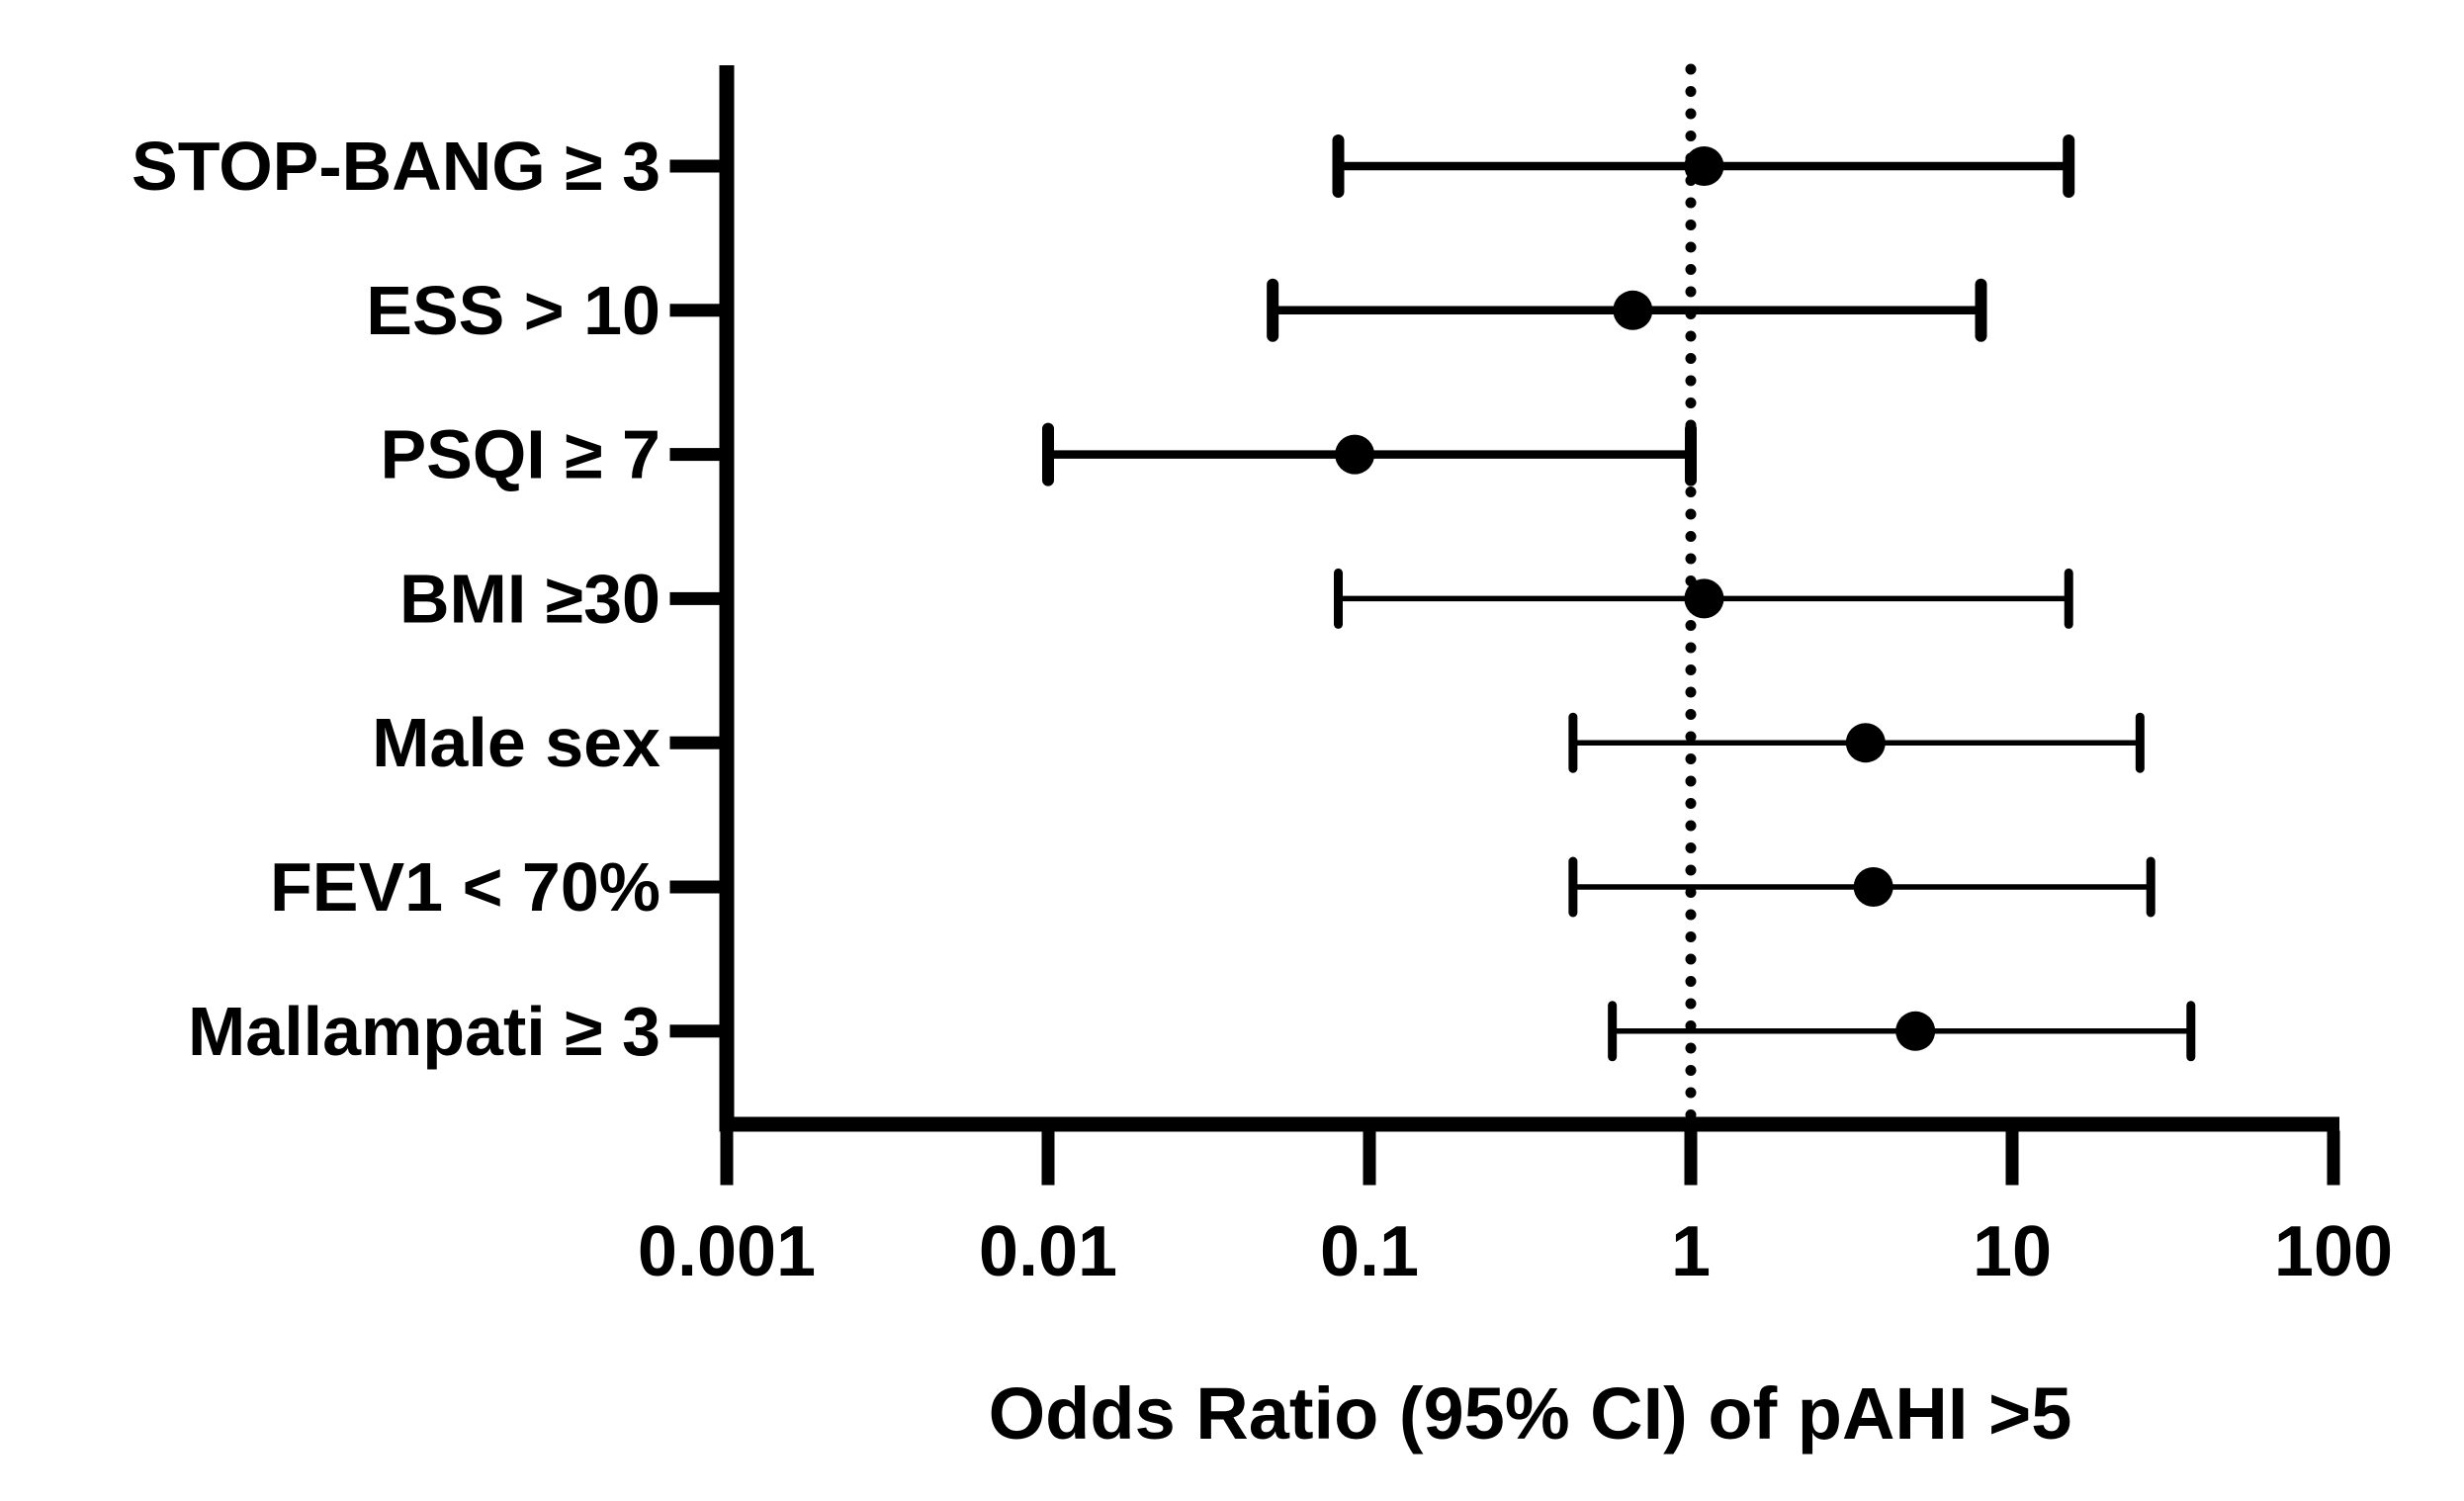  What do you see at coordinates (529, 598) in the screenshot?
I see `row-label-3: BMI ≥30` at bounding box center [529, 598].